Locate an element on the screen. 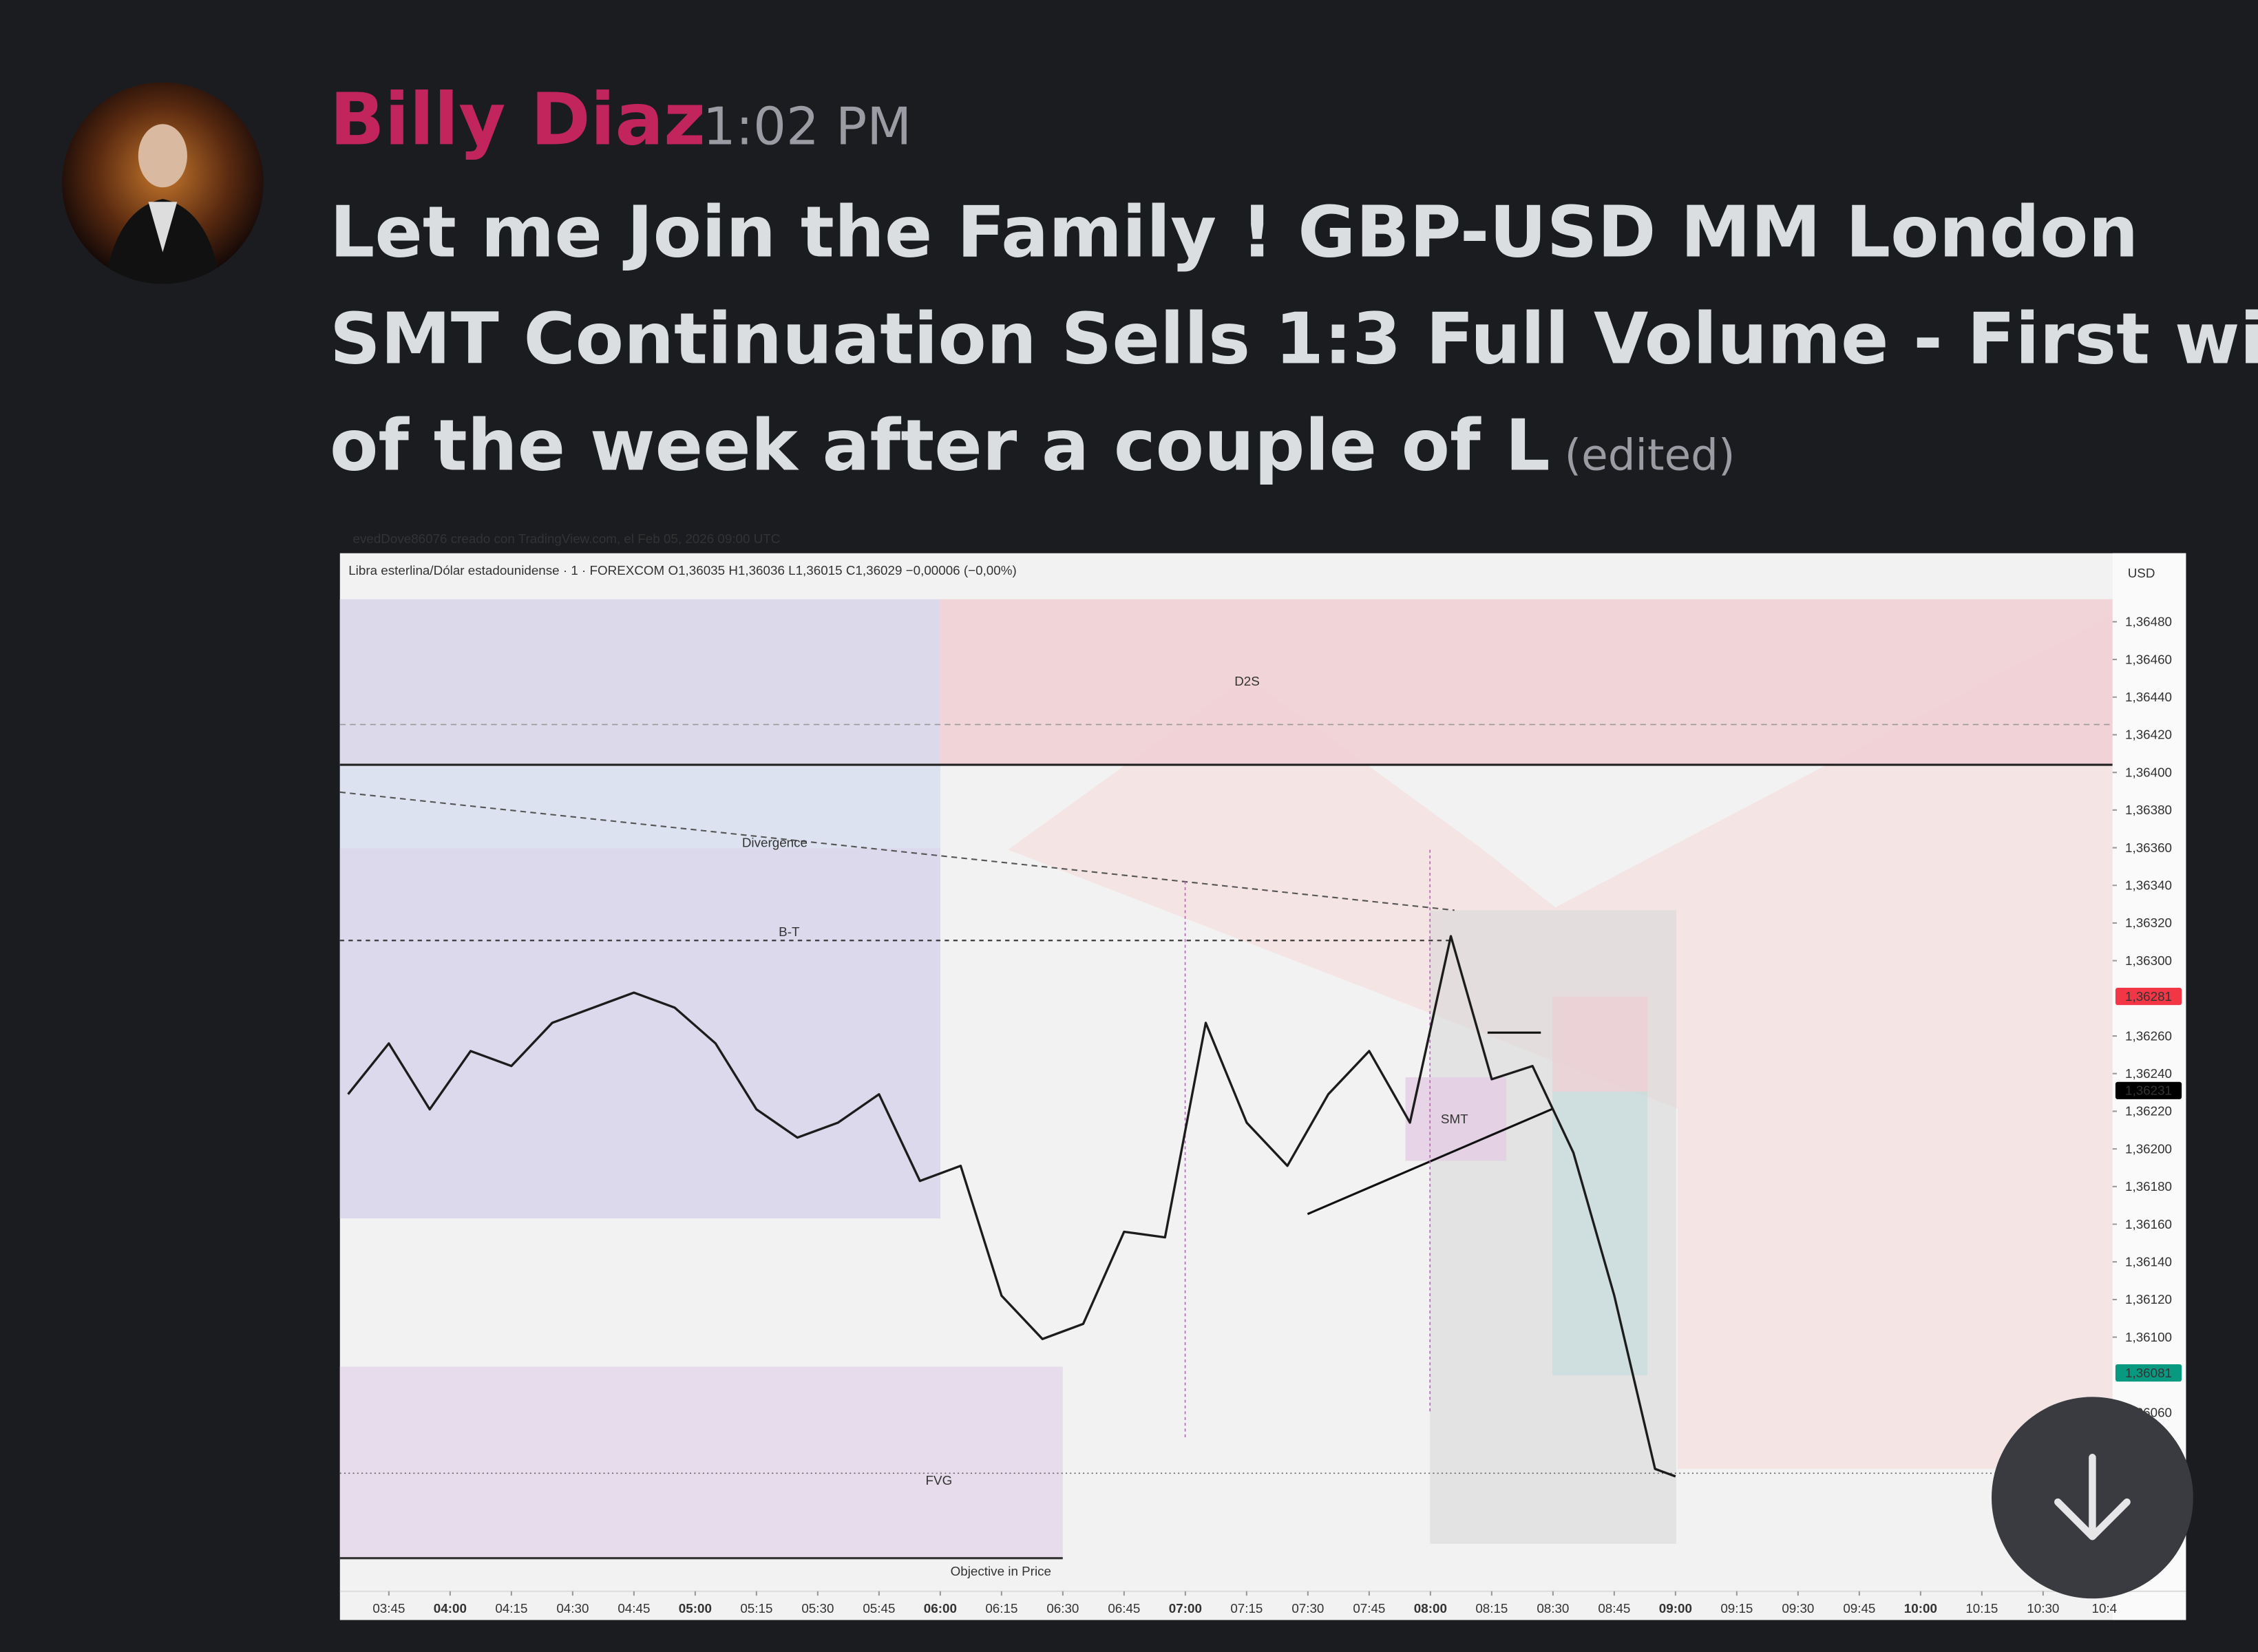 The width and height of the screenshot is (2258, 1652). x-tick-label: 05:15 is located at coordinates (756, 1608).